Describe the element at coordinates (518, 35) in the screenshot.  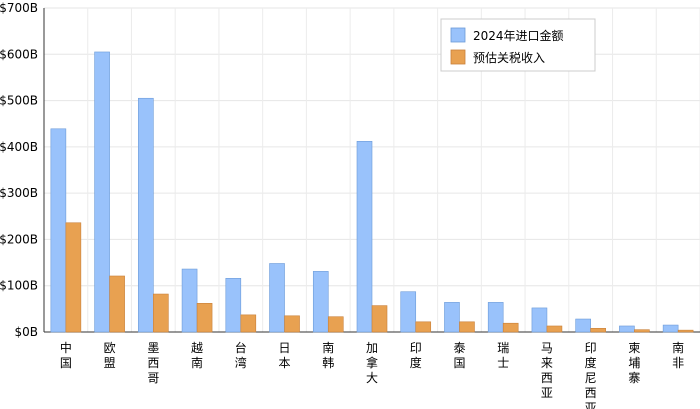
I see `legend-label-import: 2024年进口金额` at that location.